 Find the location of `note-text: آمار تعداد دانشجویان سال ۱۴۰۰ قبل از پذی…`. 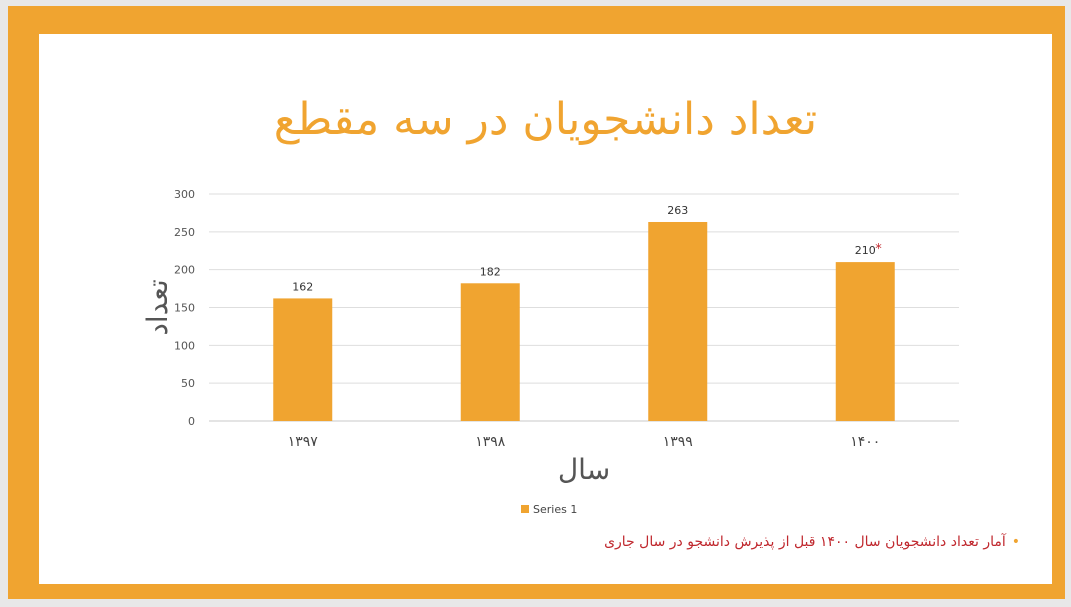

note-text: آمار تعداد دانشجویان سال ۱۴۰۰ قبل از پذی… is located at coordinates (805, 542).